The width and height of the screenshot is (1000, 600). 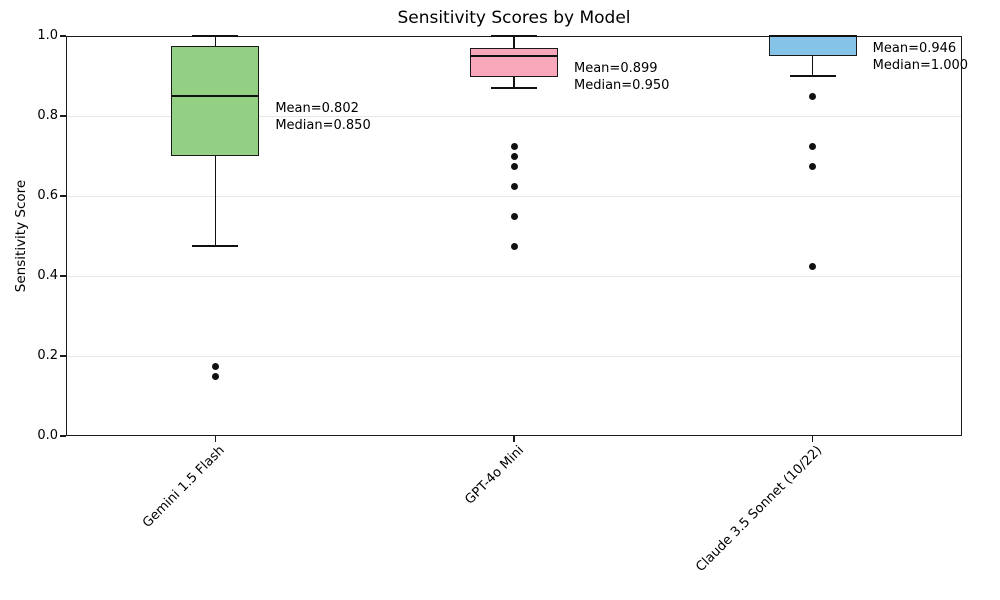 What do you see at coordinates (215, 41) in the screenshot?
I see `whisker-upper-gemini-1-5-flash` at bounding box center [215, 41].